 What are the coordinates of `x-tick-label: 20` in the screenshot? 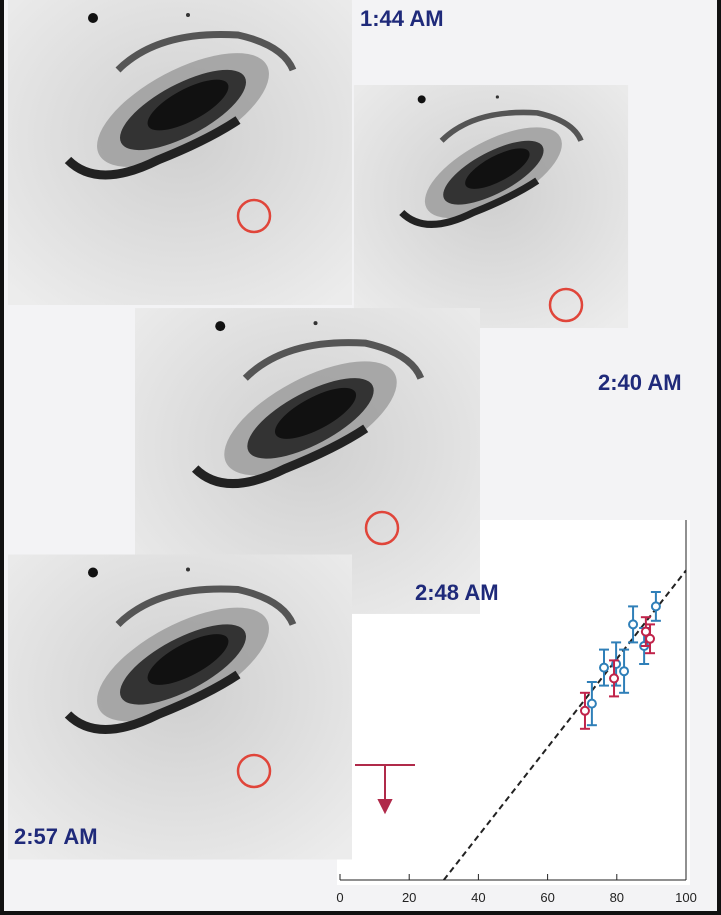 It's located at (409, 897).